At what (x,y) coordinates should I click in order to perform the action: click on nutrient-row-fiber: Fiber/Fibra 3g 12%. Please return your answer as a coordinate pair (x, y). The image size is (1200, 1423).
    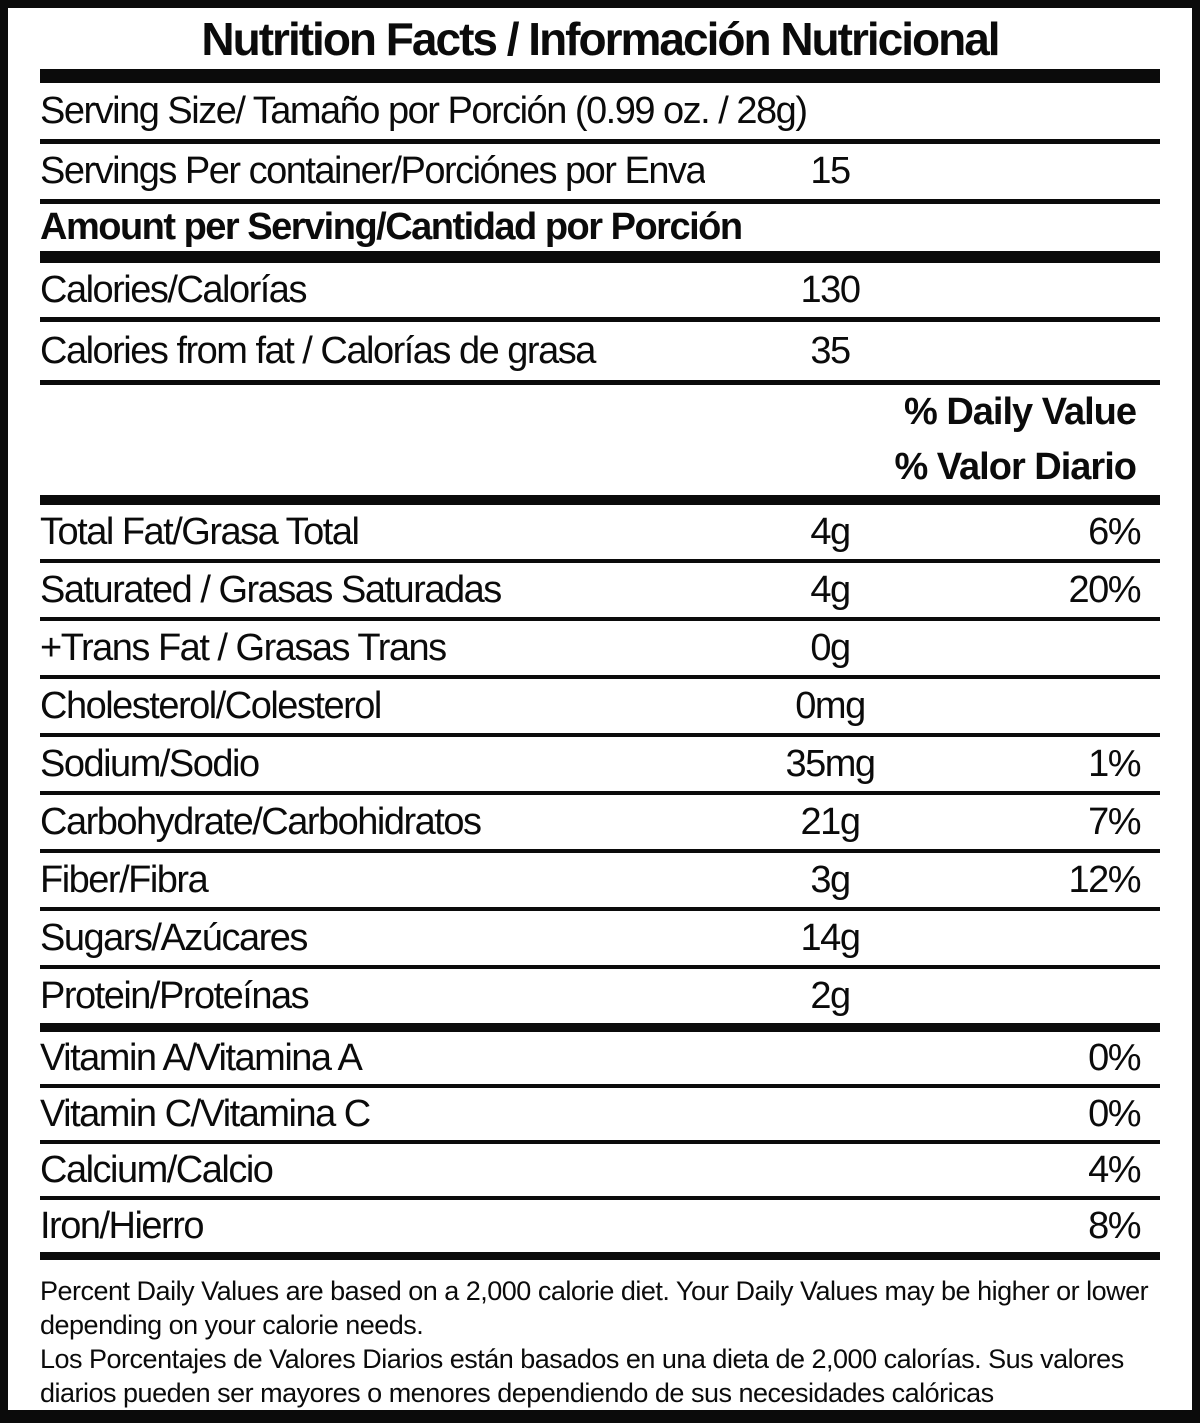
    Looking at the image, I should click on (600, 880).